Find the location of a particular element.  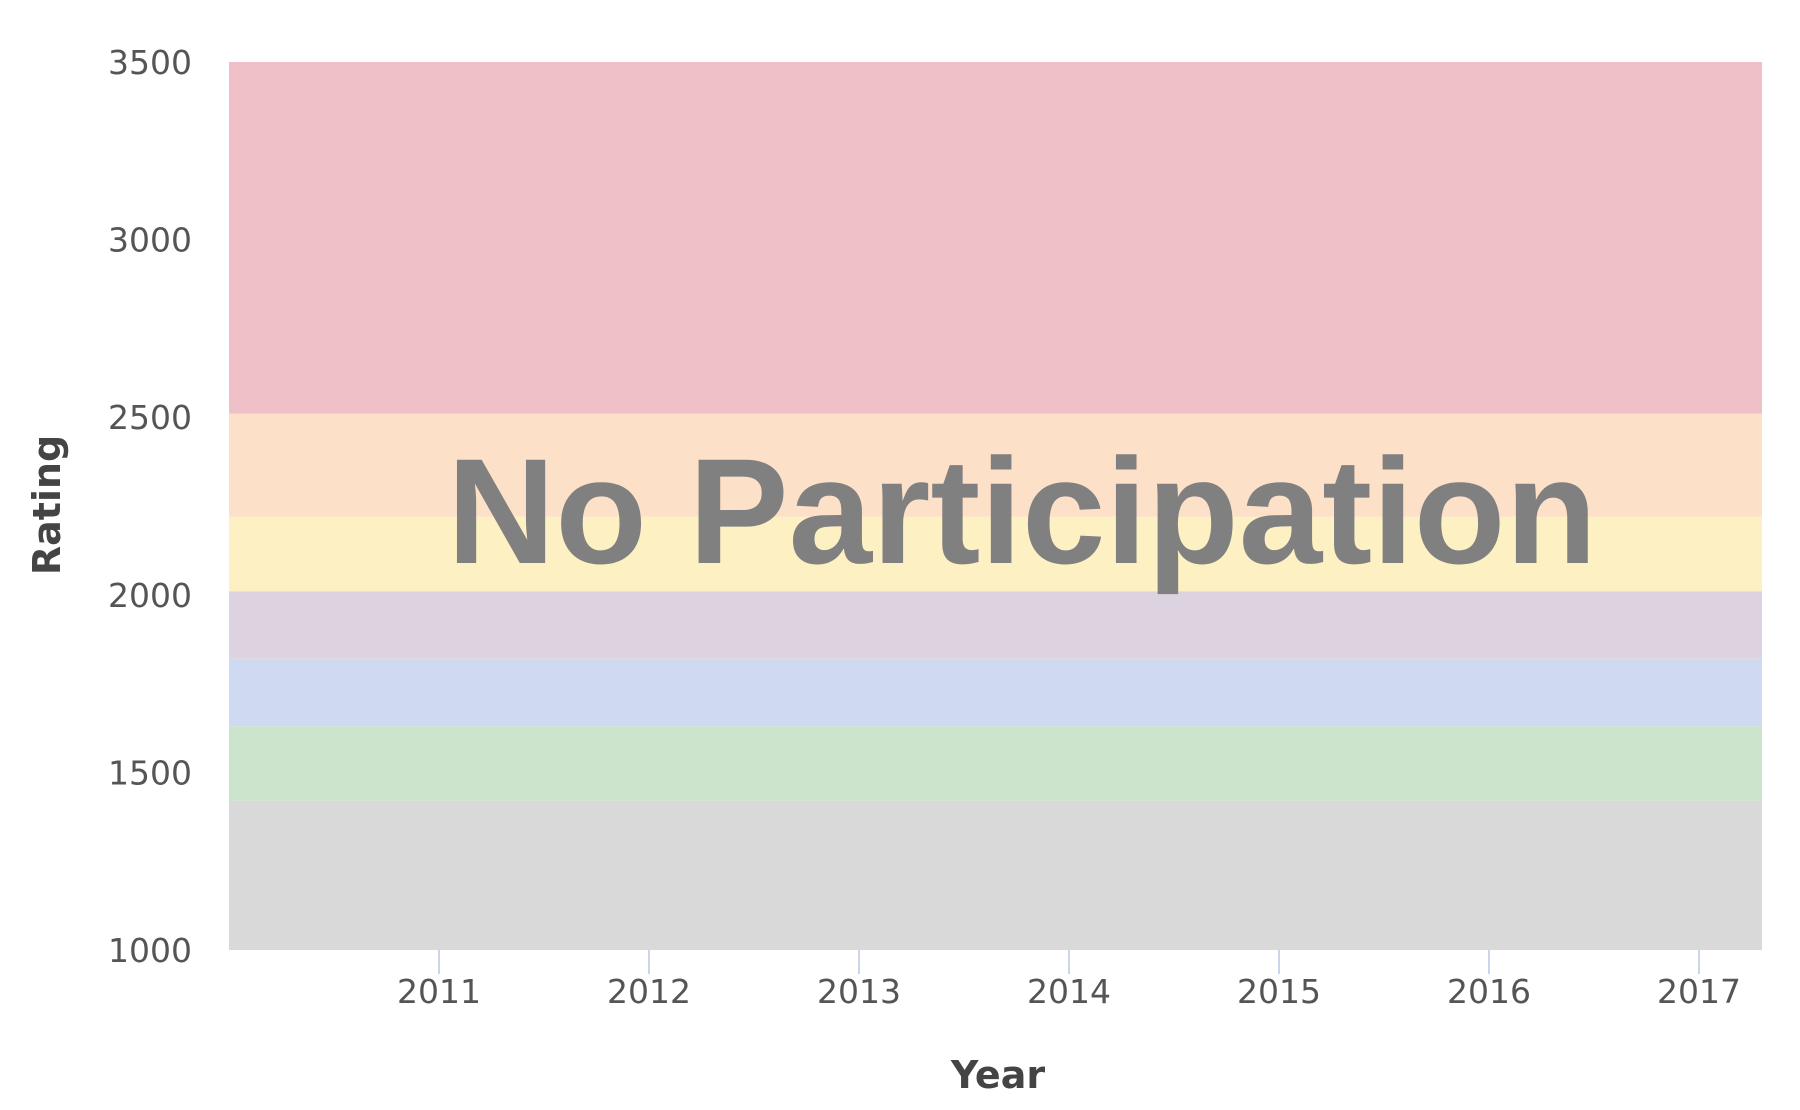

y-tick-label-2000: 2000 is located at coordinates (150, 595).